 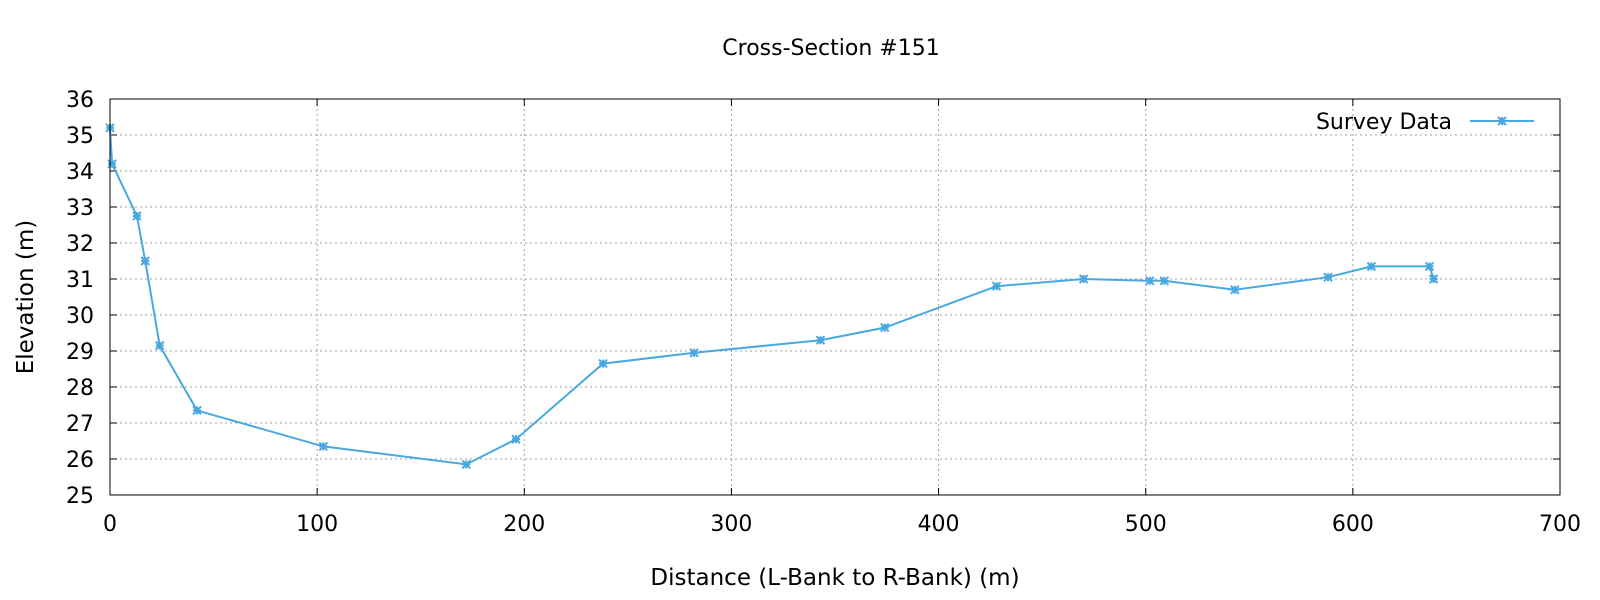 I want to click on y-axis-label: Elevation (m), so click(x=26, y=297).